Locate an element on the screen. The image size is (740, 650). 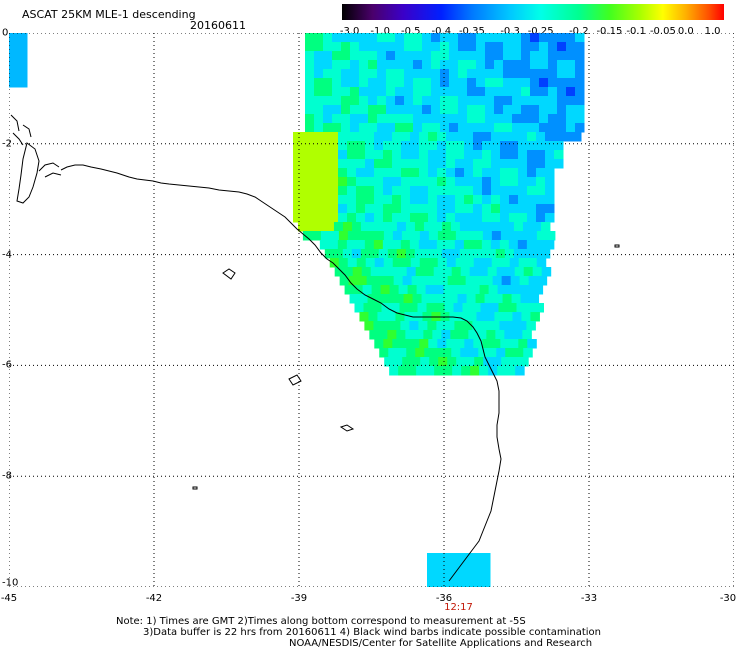
latitude-tick-label: -8 is located at coordinates (7, 476).